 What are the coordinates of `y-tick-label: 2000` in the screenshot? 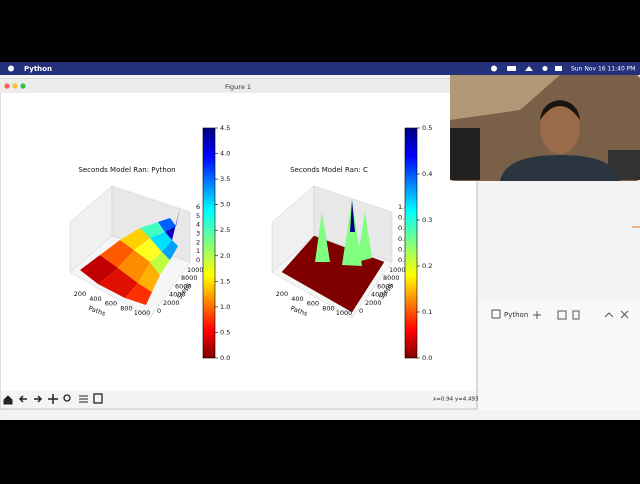 It's located at (171, 303).